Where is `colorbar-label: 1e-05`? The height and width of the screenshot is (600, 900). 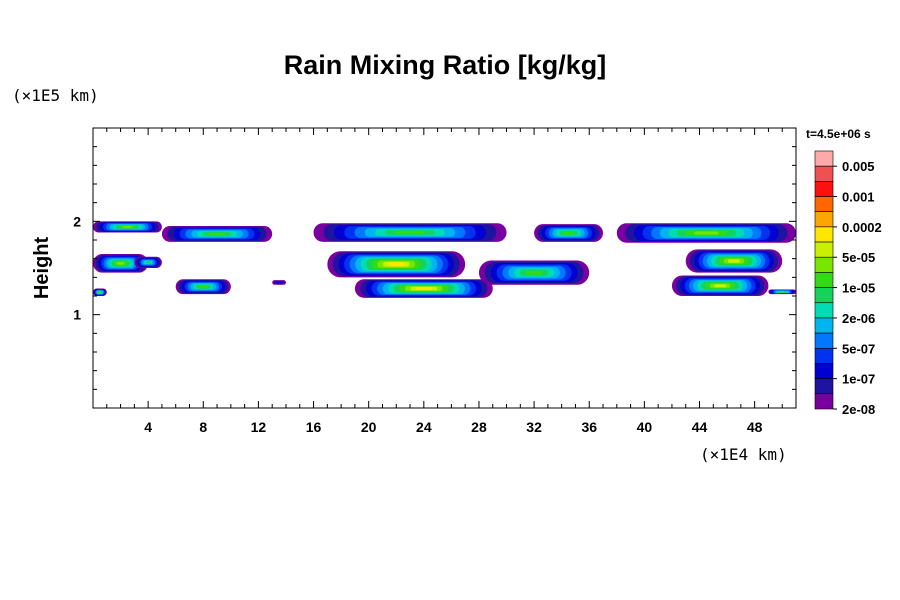
colorbar-label: 1e-05 is located at coordinates (858, 288).